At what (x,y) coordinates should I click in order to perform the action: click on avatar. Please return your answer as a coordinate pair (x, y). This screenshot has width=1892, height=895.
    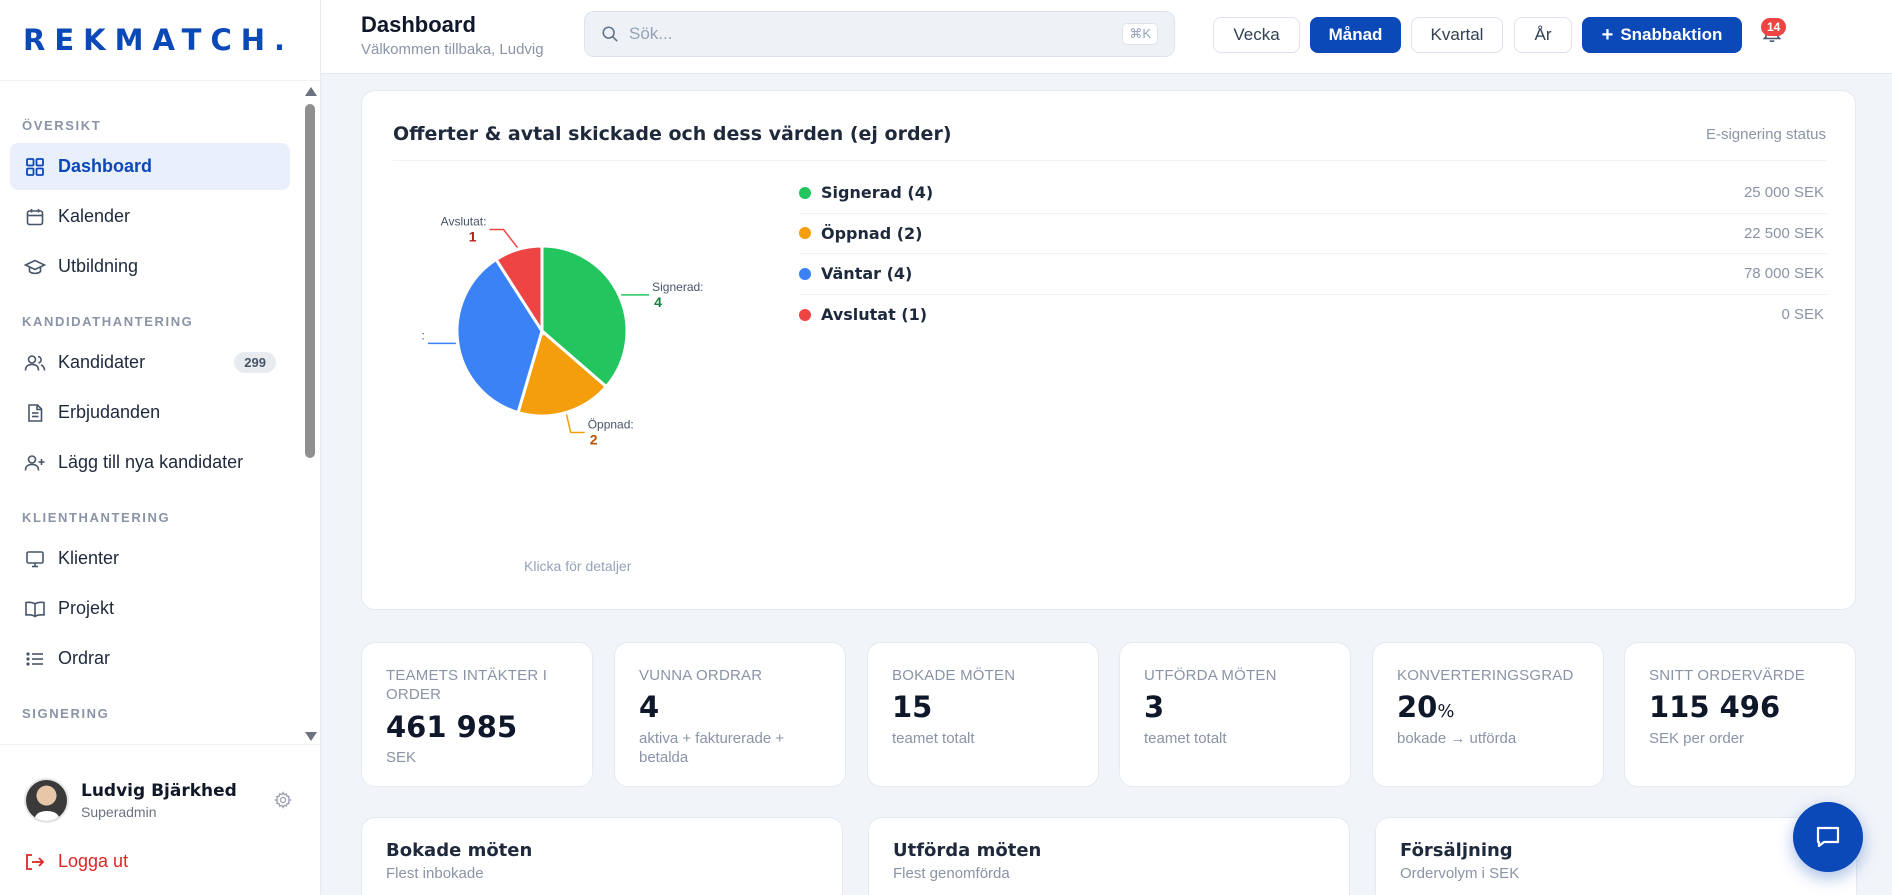
    Looking at the image, I should click on (46, 800).